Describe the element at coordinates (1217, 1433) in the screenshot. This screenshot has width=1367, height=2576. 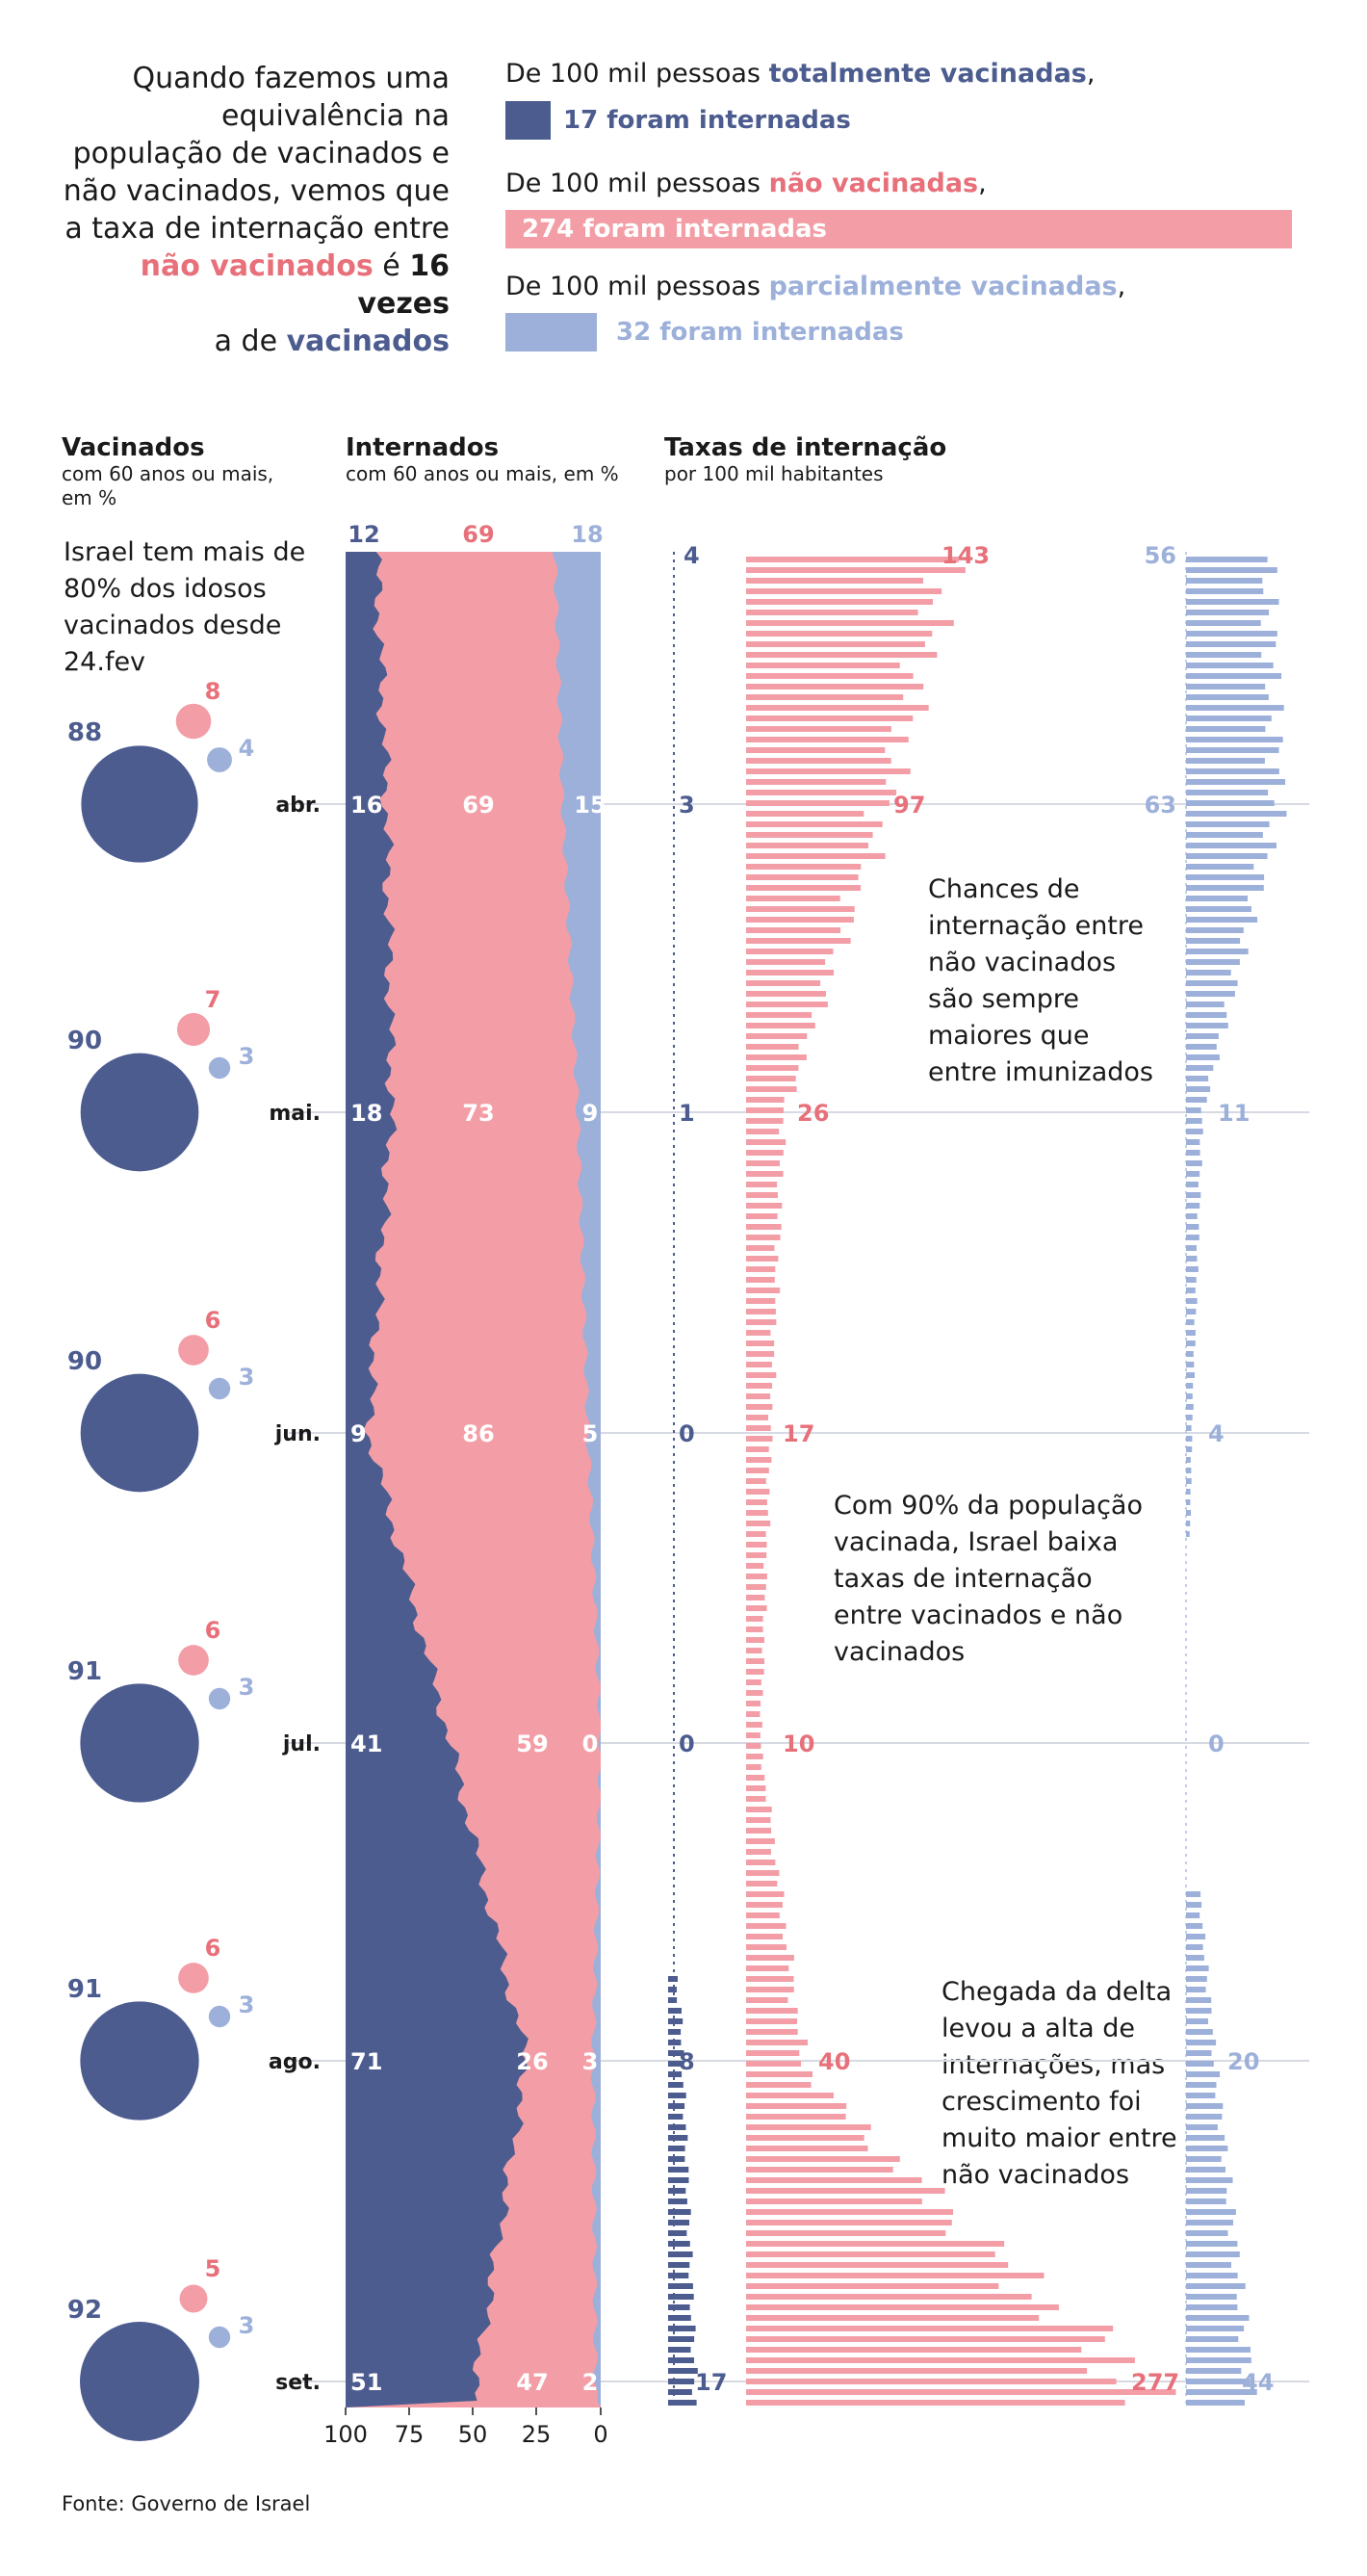
I see `rate-label-partial: 4` at that location.